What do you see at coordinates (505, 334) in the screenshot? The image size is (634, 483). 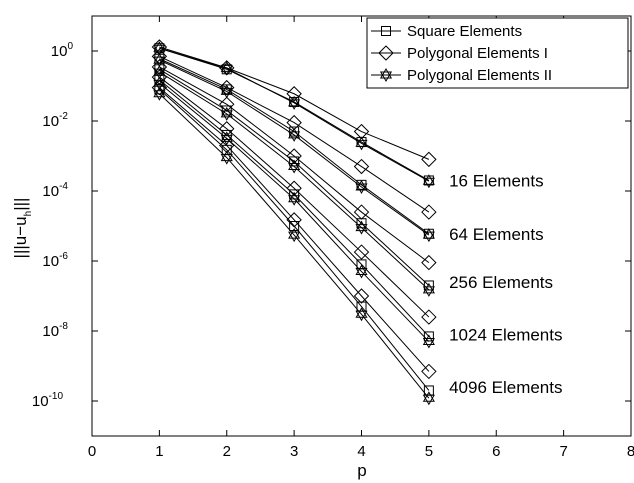 I see `element-count-label: 1024 Elements` at bounding box center [505, 334].